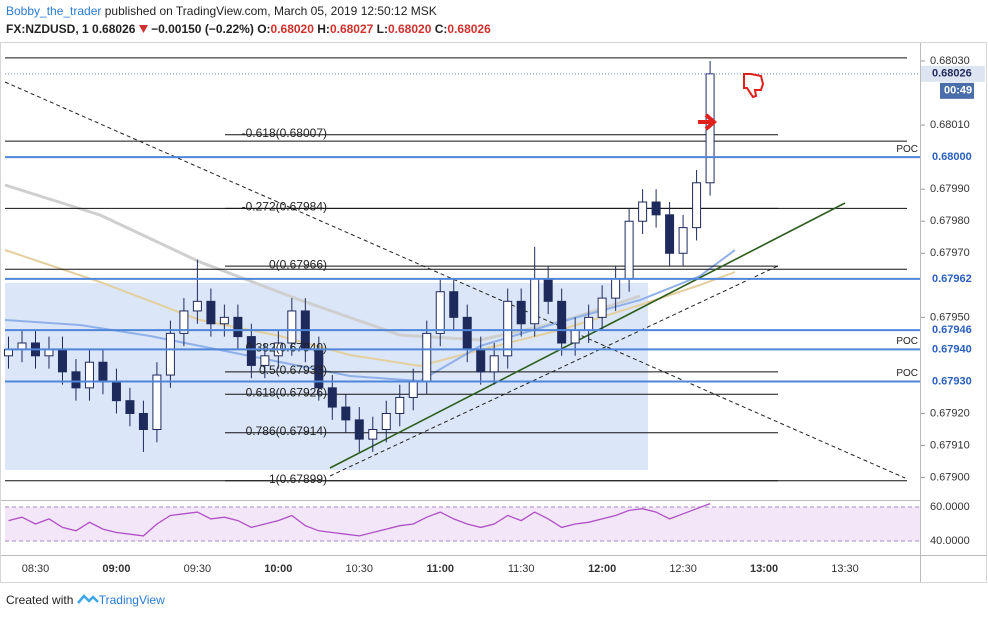 The height and width of the screenshot is (618, 988). I want to click on ohlc-value: 0.68026, so click(469, 29).